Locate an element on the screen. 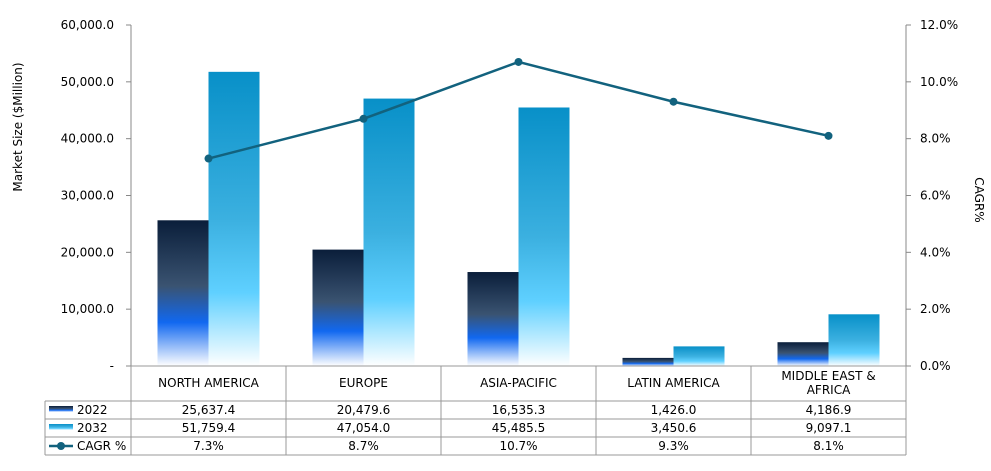  table-value: 45,485.5 is located at coordinates (518, 428).